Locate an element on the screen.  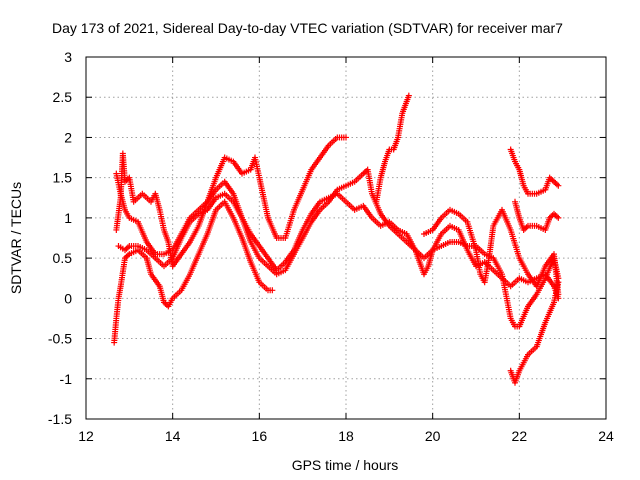
x-tick-label: 18 is located at coordinates (346, 436).